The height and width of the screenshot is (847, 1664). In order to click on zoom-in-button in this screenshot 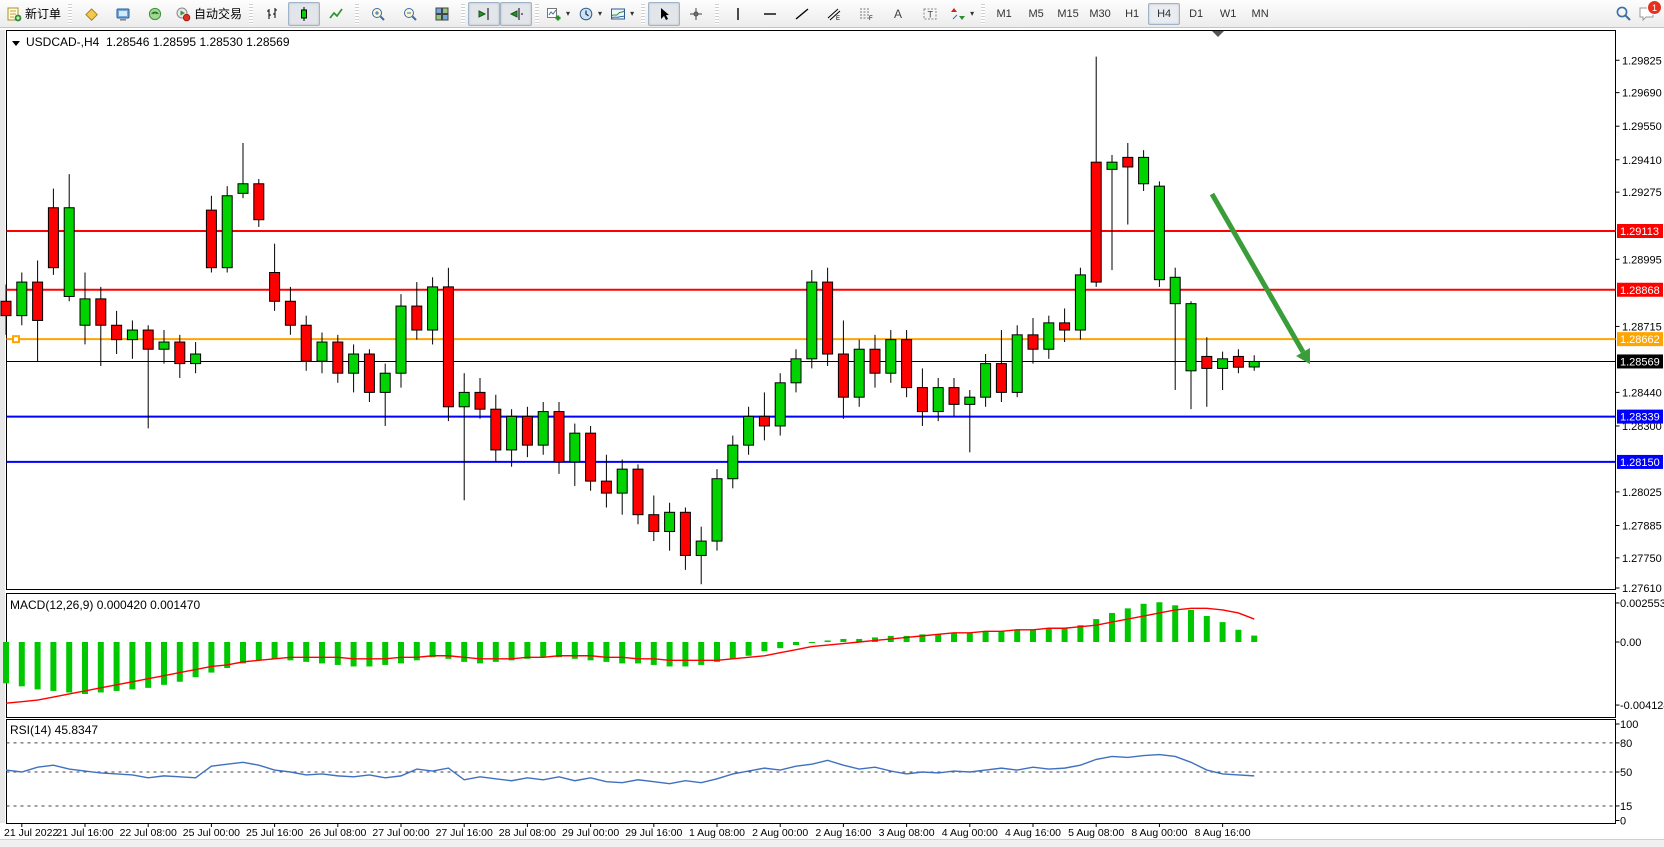, I will do `click(378, 14)`.